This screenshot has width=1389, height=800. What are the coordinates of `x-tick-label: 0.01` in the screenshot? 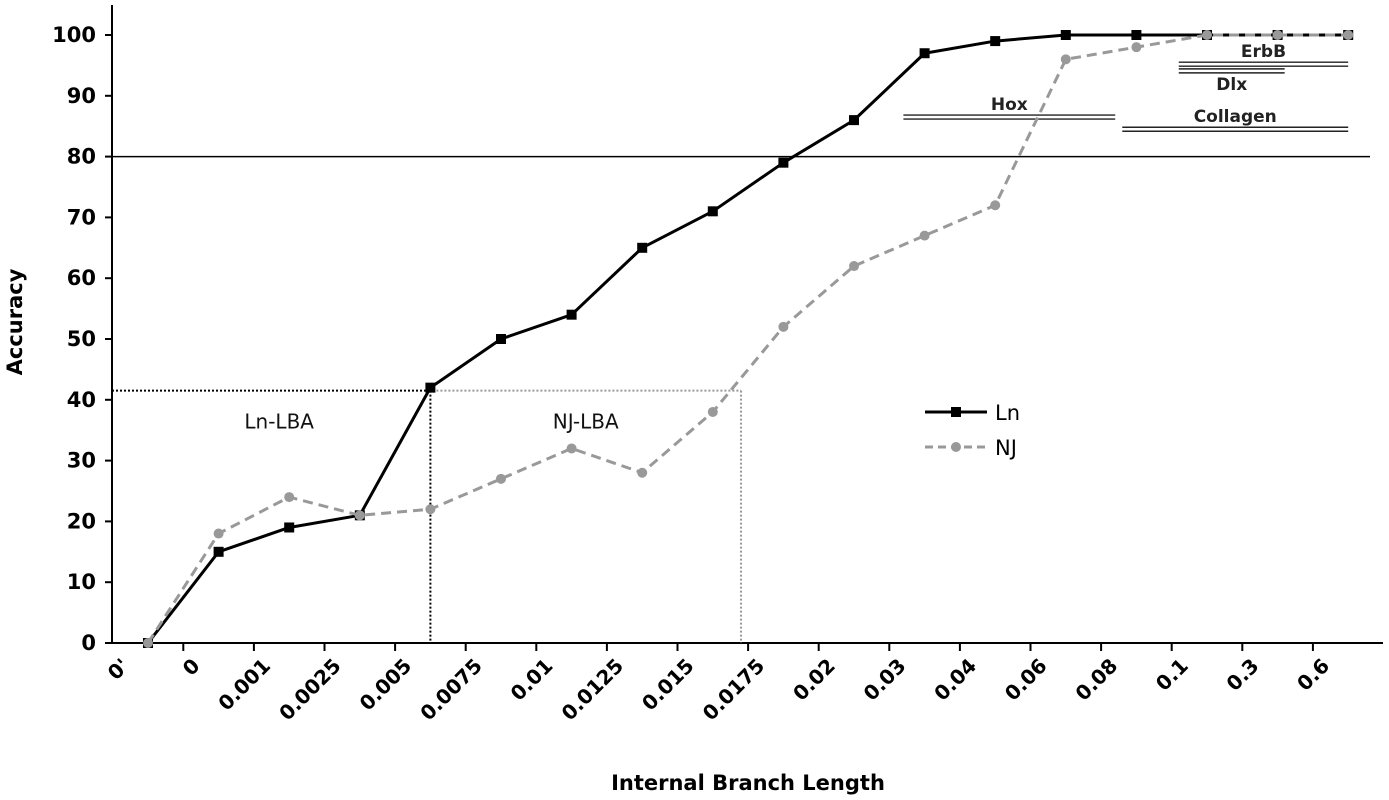 It's located at (532, 680).